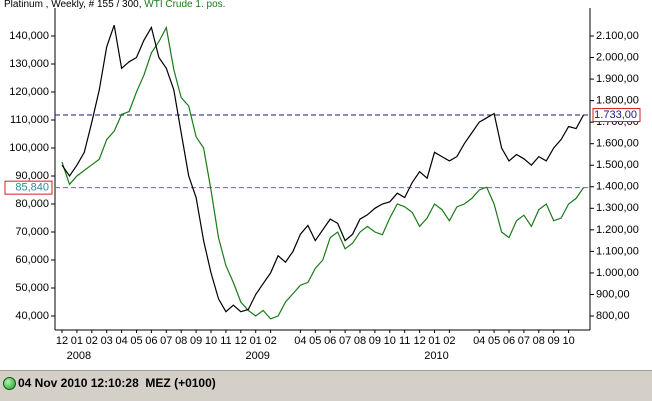  I want to click on status-icon, so click(9, 383).